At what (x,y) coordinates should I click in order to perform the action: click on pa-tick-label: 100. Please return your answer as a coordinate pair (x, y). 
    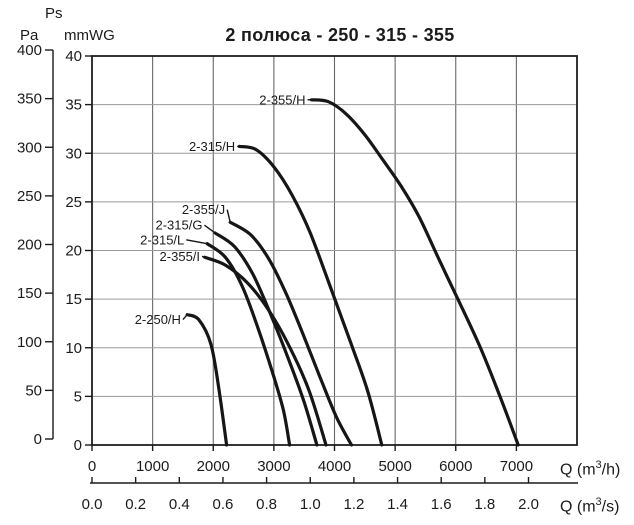
    Looking at the image, I should click on (29, 342).